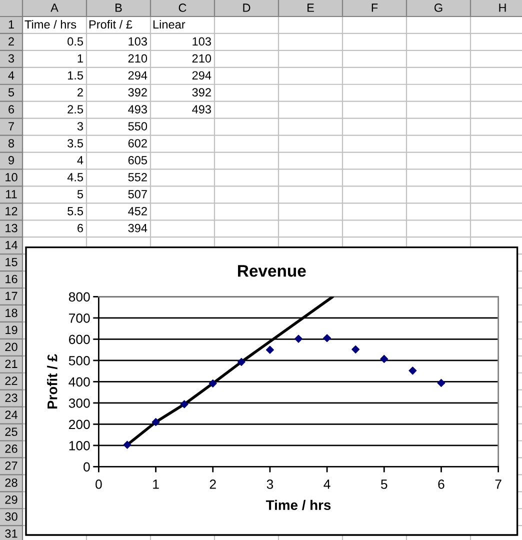  What do you see at coordinates (138, 126) in the screenshot?
I see `text: 550` at bounding box center [138, 126].